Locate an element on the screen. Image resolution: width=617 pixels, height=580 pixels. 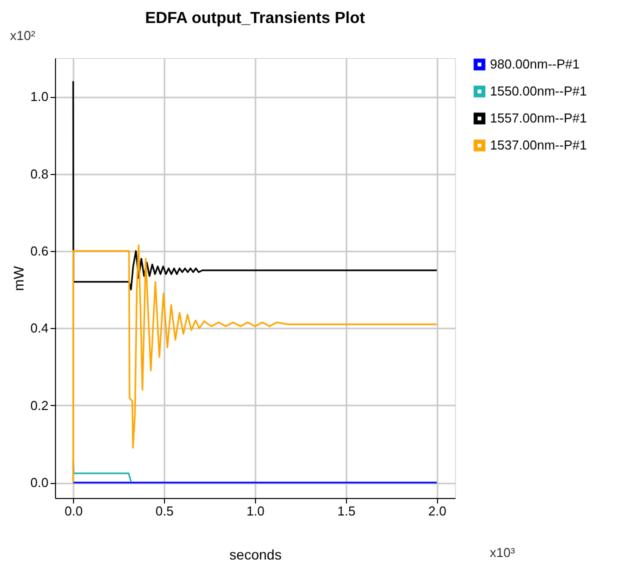
text: x10³ is located at coordinates (503, 552).